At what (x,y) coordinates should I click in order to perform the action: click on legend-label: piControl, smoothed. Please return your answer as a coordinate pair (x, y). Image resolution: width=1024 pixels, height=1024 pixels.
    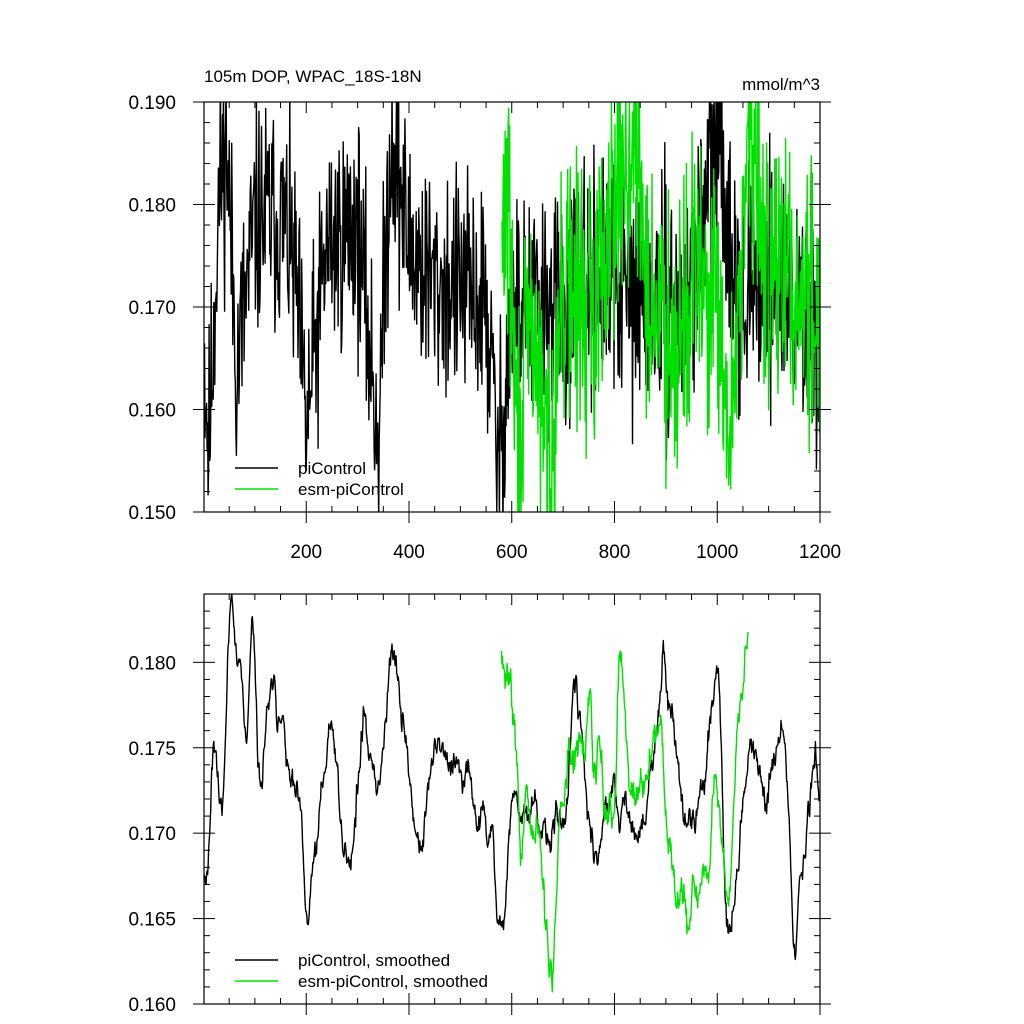
    Looking at the image, I should click on (374, 960).